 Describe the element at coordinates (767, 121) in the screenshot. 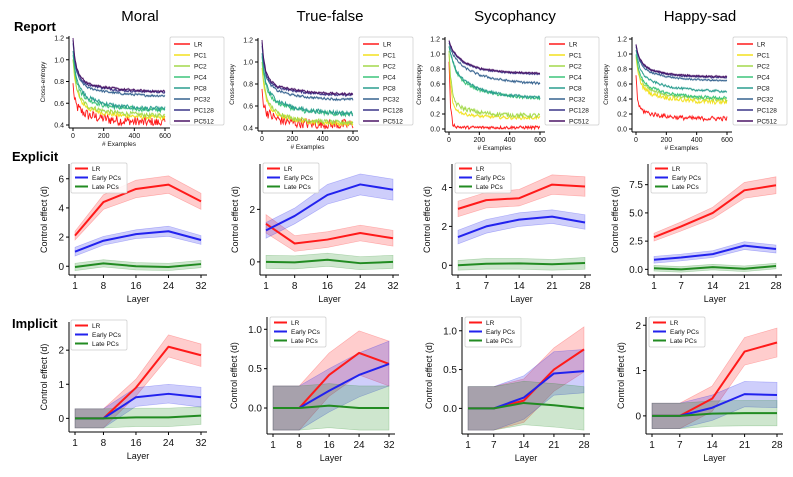

I see `legend-label: PC512` at that location.